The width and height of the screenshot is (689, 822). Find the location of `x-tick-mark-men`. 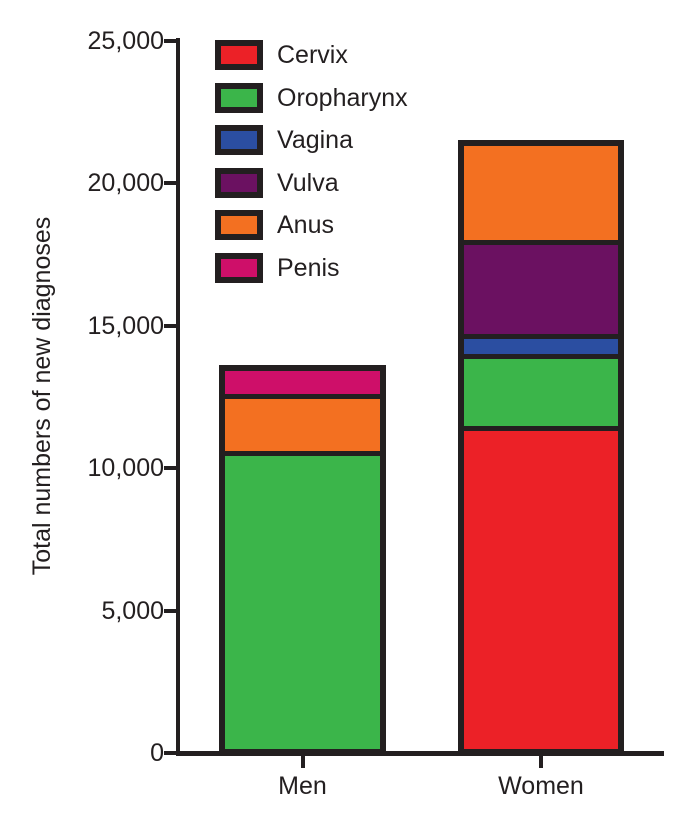

x-tick-mark-men is located at coordinates (302, 761).